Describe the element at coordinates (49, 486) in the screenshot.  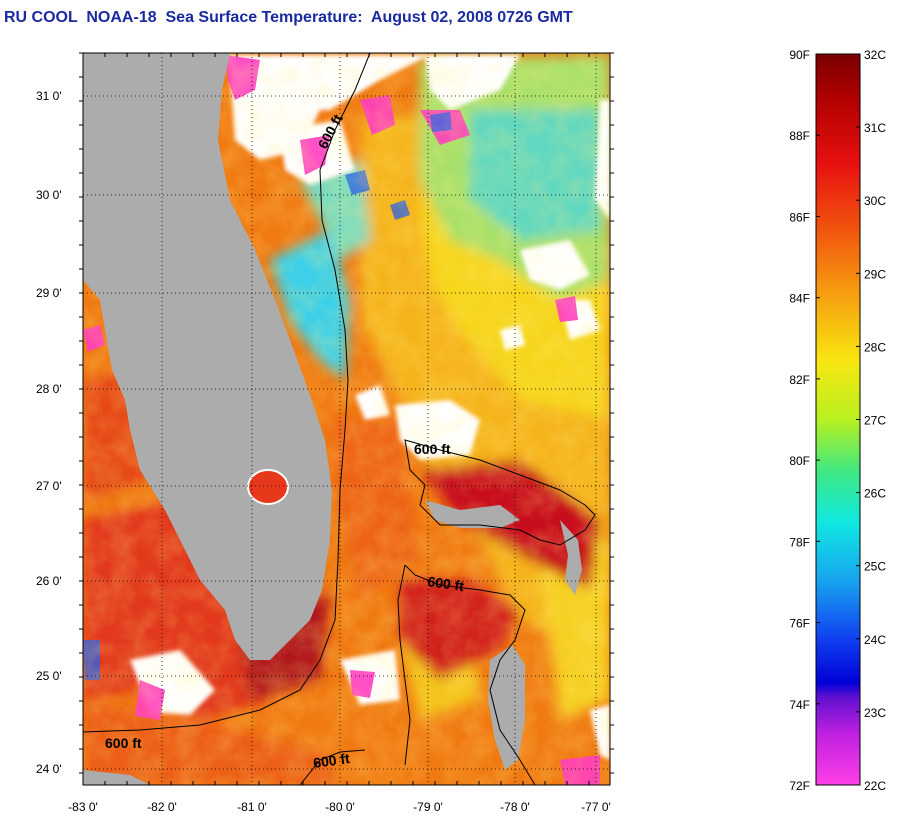
I see `lat-label: 27 0'` at that location.